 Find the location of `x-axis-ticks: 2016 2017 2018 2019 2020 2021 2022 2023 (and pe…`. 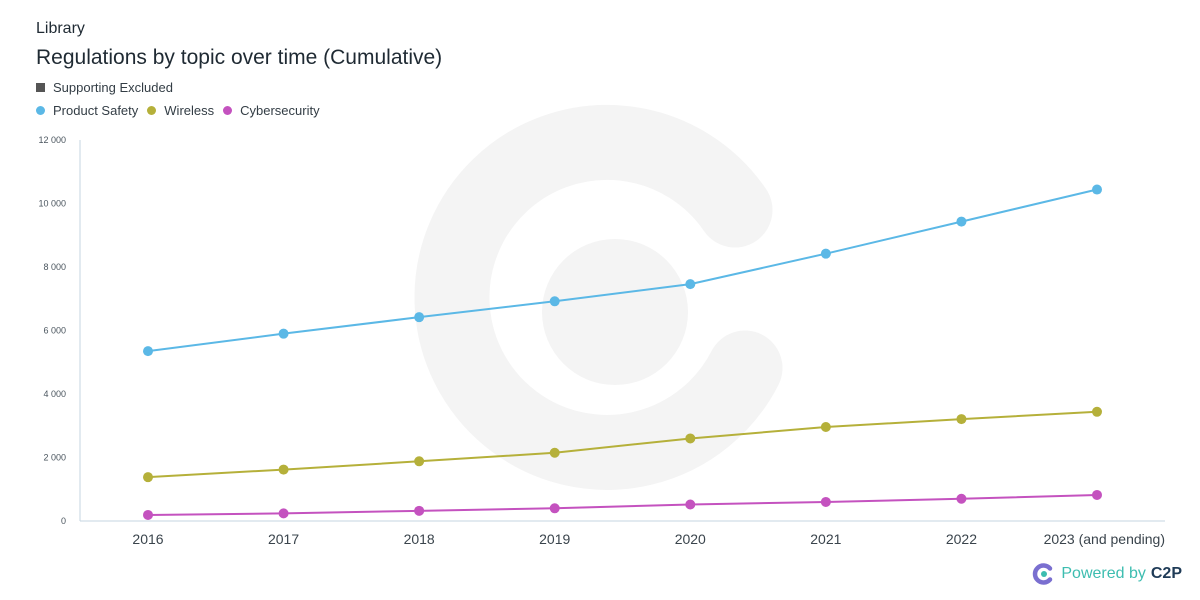

x-axis-ticks: 2016 2017 2018 2019 2020 2021 2022 2023 (and pe… is located at coordinates (648, 539).